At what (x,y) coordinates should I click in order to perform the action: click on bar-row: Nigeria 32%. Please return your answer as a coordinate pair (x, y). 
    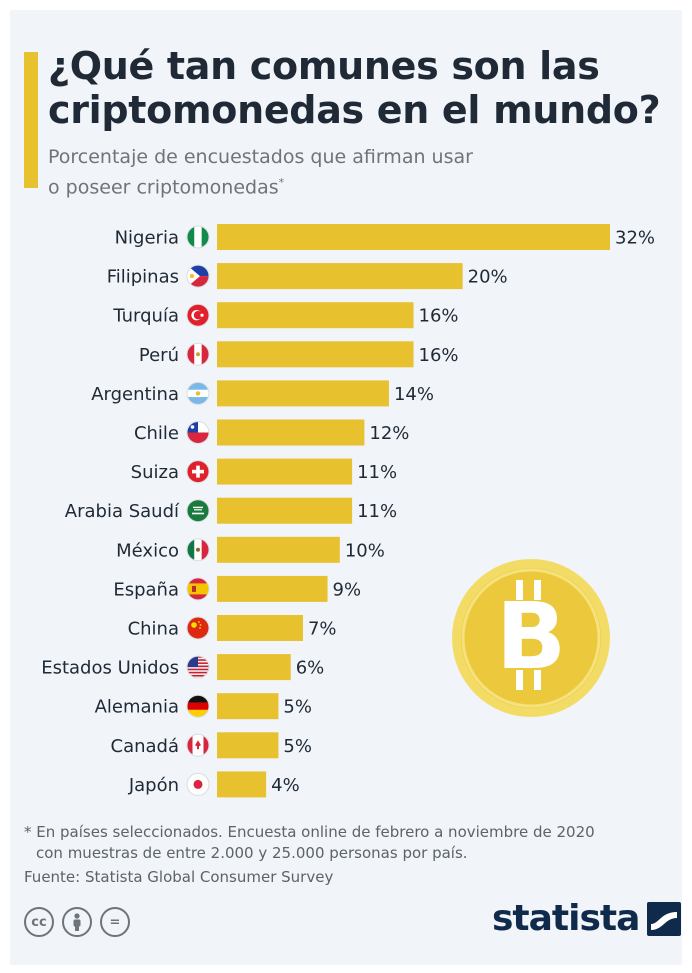
    Looking at the image, I should click on (385, 237).